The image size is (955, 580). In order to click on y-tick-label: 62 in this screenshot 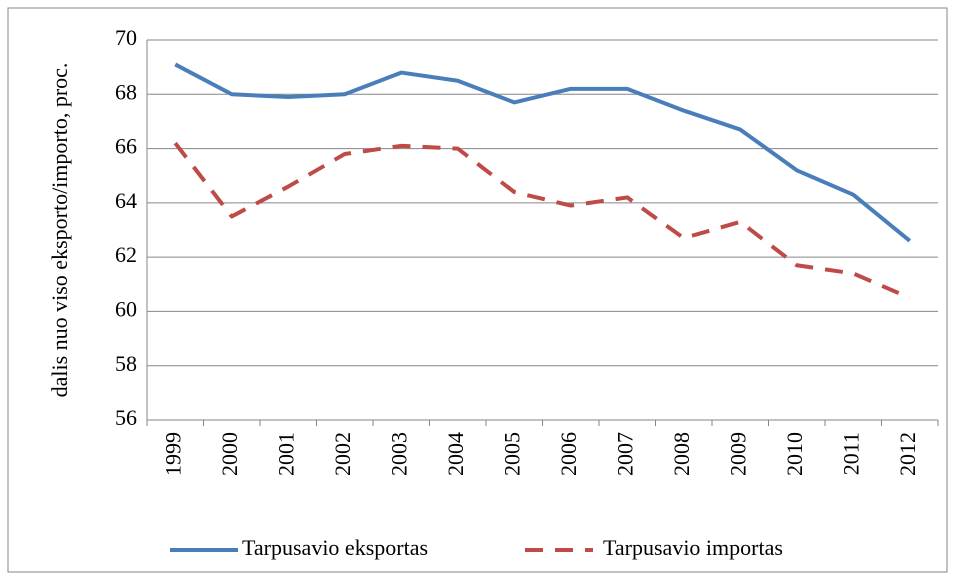, I will do `click(126, 254)`.